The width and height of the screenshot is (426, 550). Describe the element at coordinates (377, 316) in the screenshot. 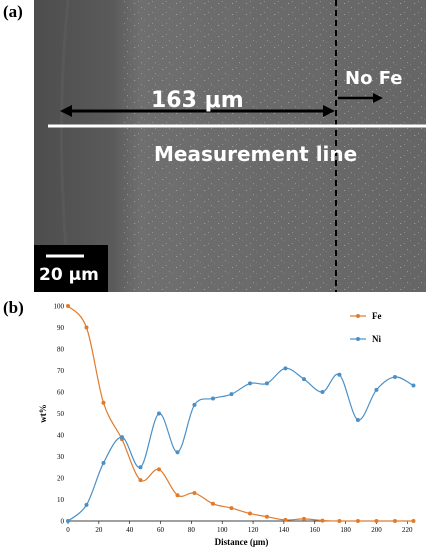

I see `legend-label-fe: Fe` at that location.